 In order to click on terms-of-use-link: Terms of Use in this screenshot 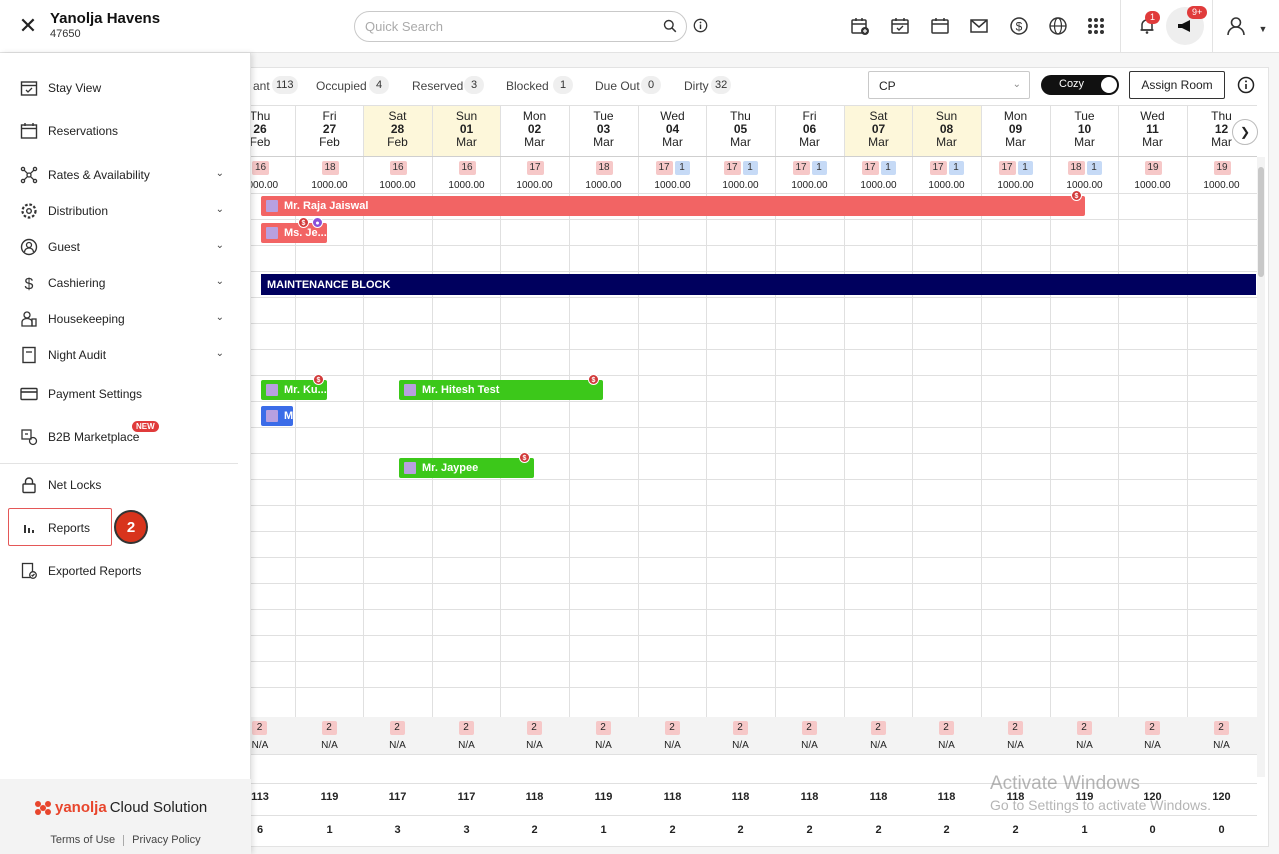, I will do `click(83, 840)`.